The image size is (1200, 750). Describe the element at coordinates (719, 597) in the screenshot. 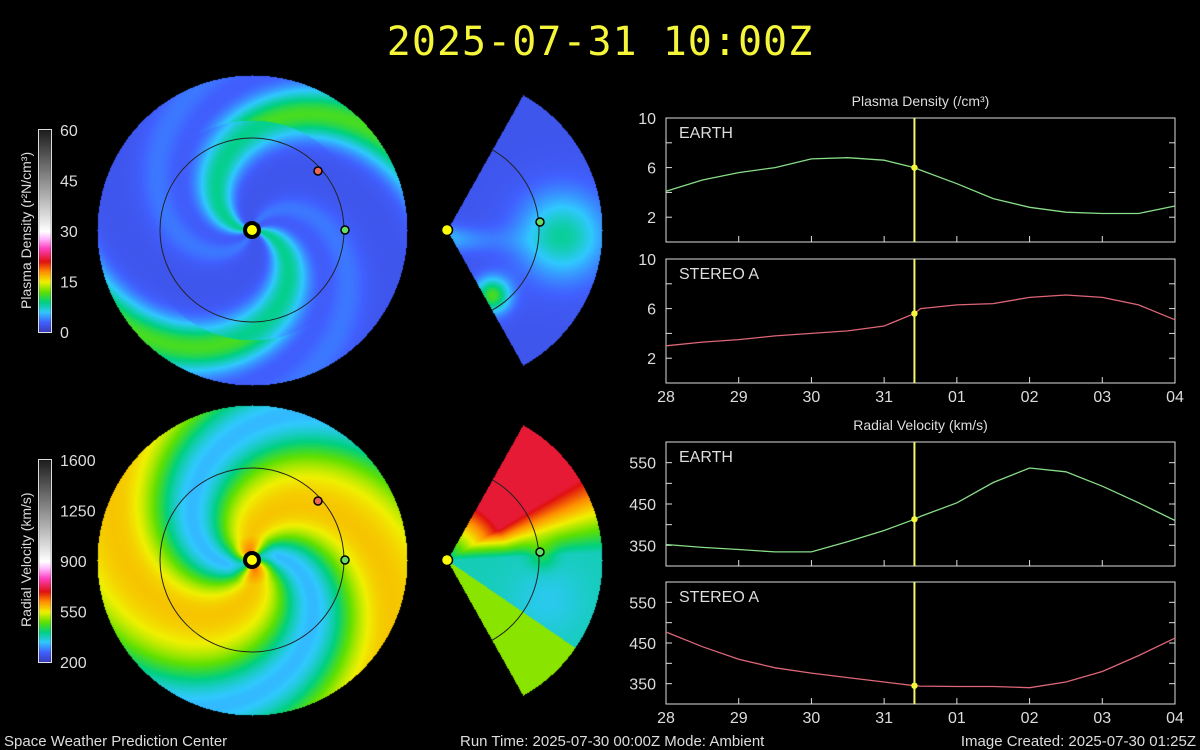

I see `velocity-stereo-a-panel-label: STEREO A` at that location.